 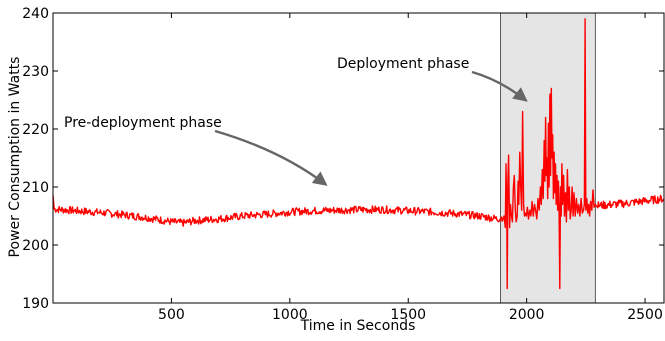 What do you see at coordinates (35, 130) in the screenshot?
I see `y-tick-label: 220` at bounding box center [35, 130].